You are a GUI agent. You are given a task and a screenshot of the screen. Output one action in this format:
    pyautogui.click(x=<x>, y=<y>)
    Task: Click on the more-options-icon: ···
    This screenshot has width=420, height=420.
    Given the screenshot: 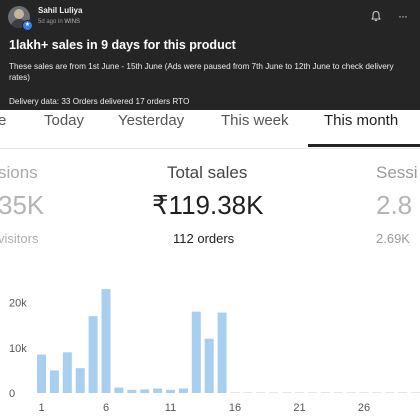 What is the action you would take?
    pyautogui.click(x=403, y=16)
    